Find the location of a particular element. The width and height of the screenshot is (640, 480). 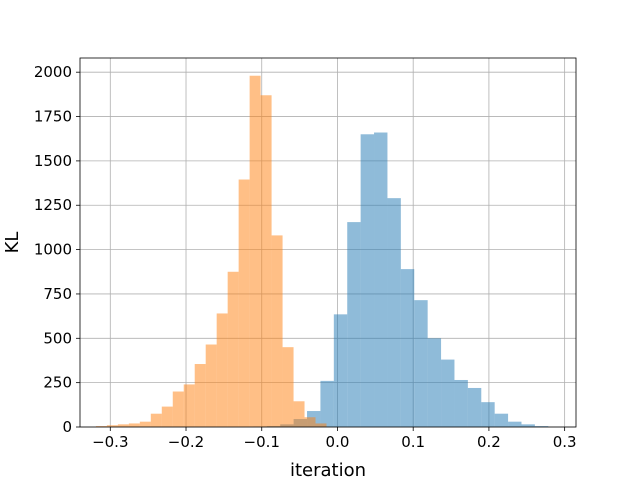

x-tick-label: −0.1 is located at coordinates (262, 442).